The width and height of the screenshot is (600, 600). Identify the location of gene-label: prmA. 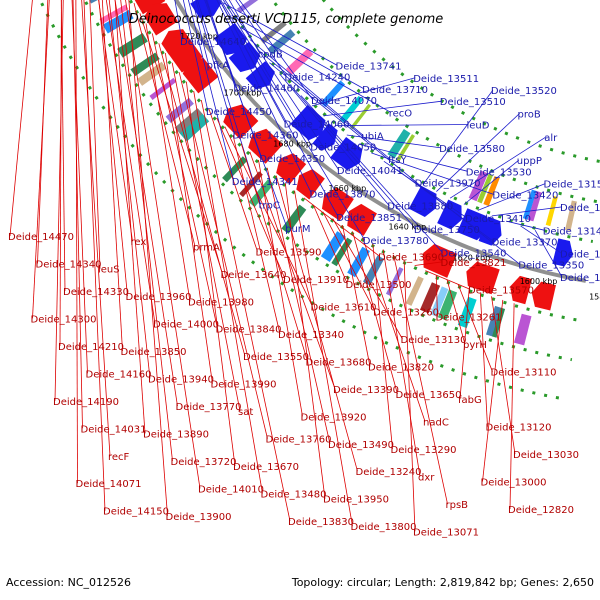
(206, 247).